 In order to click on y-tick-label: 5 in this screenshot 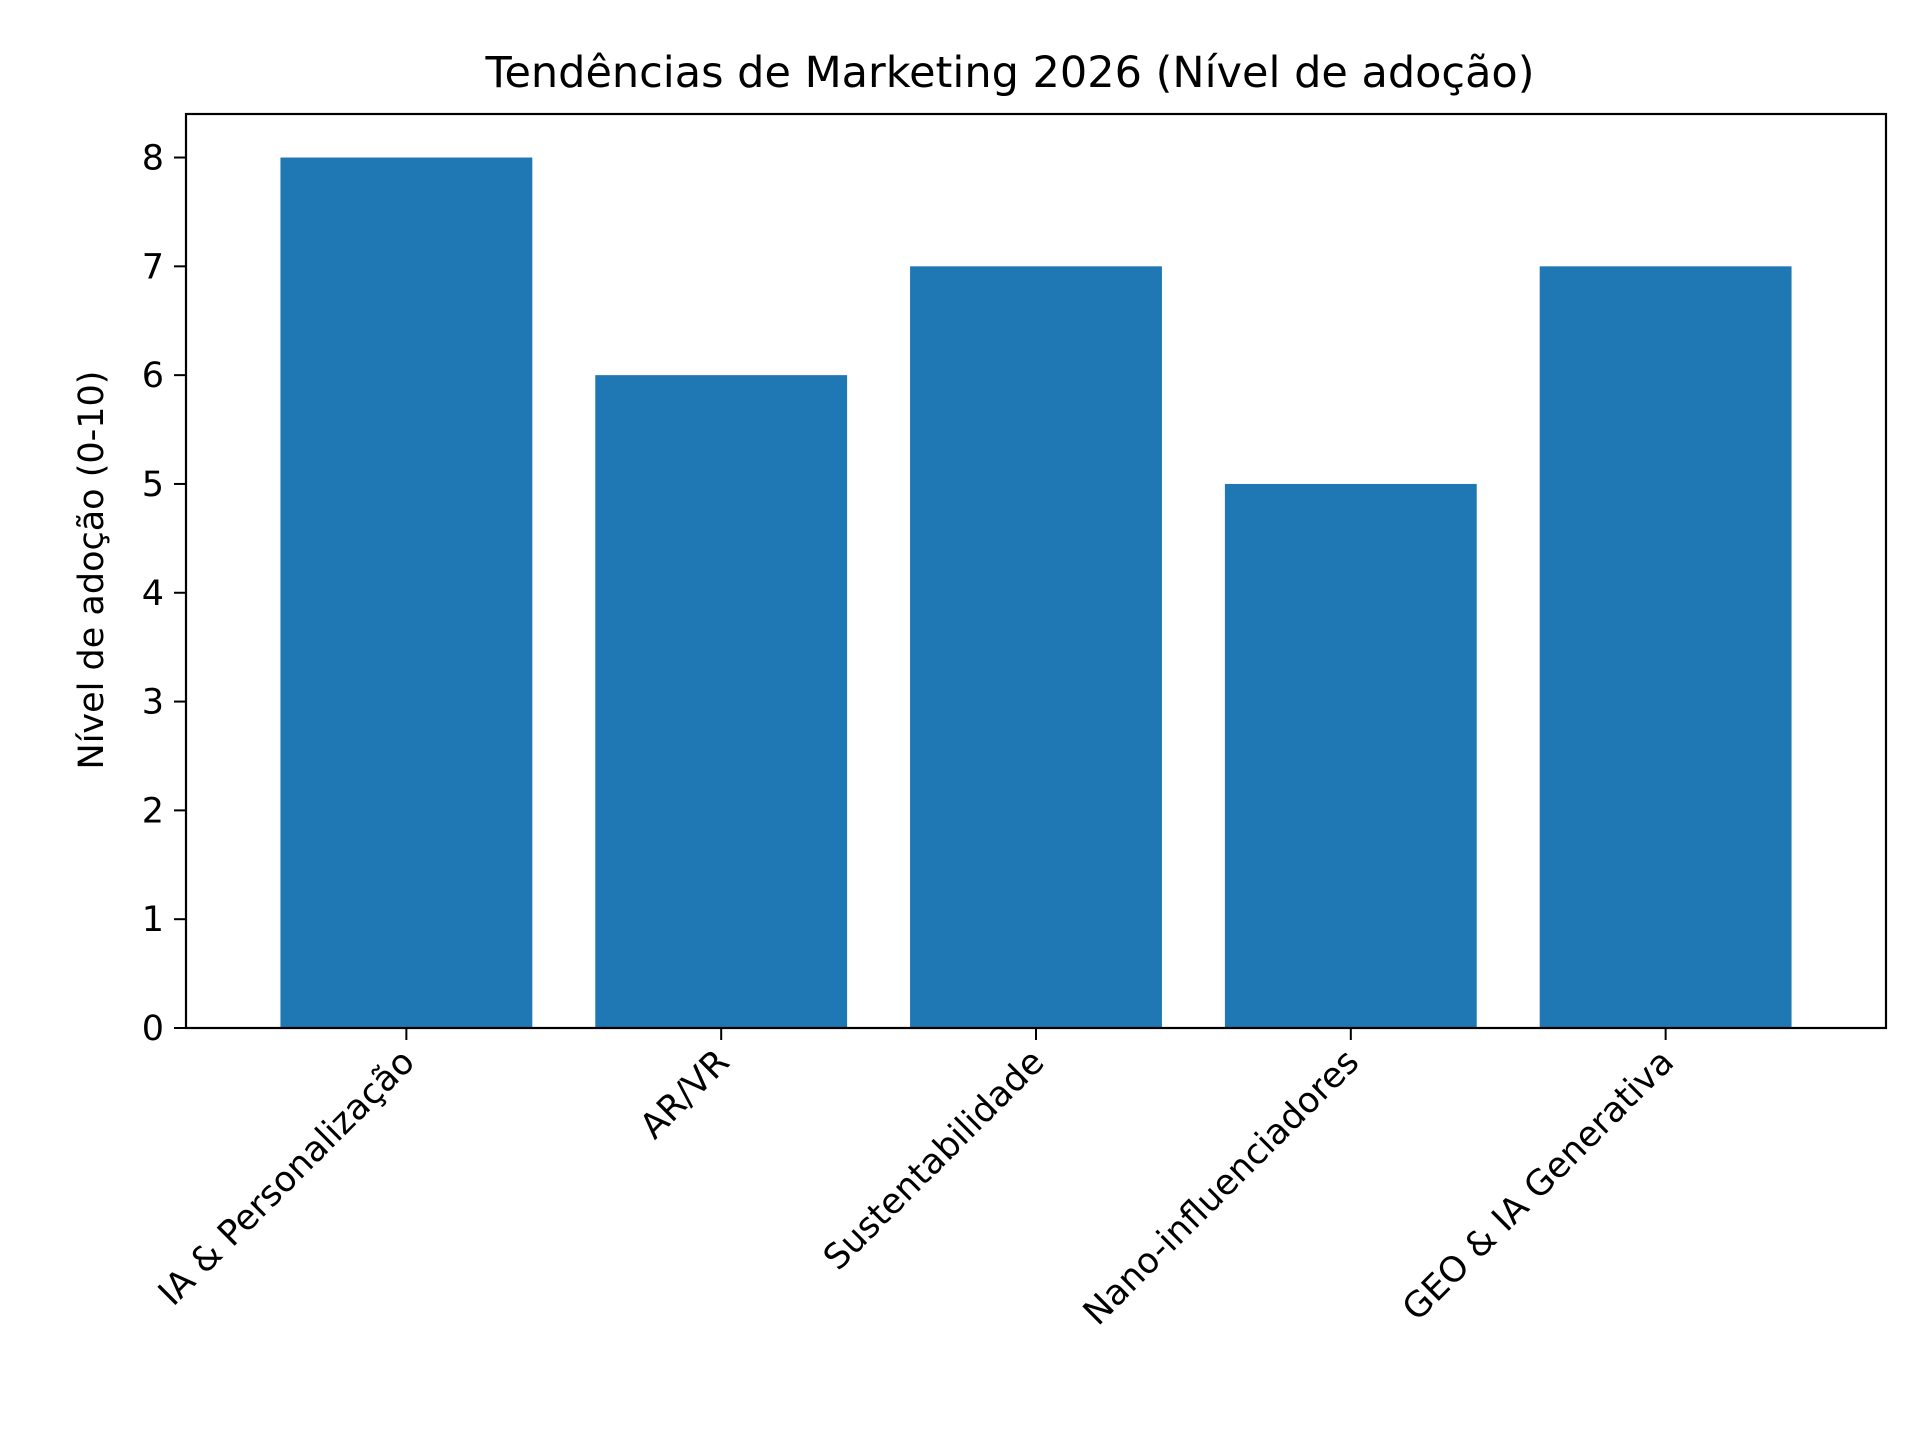, I will do `click(153, 485)`.